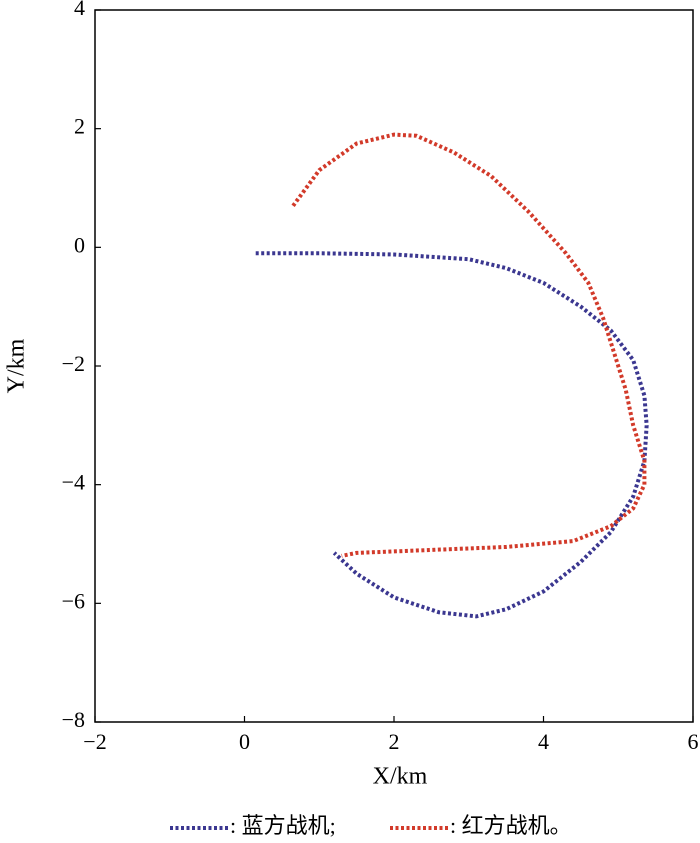 The image size is (700, 843). What do you see at coordinates (17, 365) in the screenshot?
I see `y-axis-label: Y/km` at bounding box center [17, 365].